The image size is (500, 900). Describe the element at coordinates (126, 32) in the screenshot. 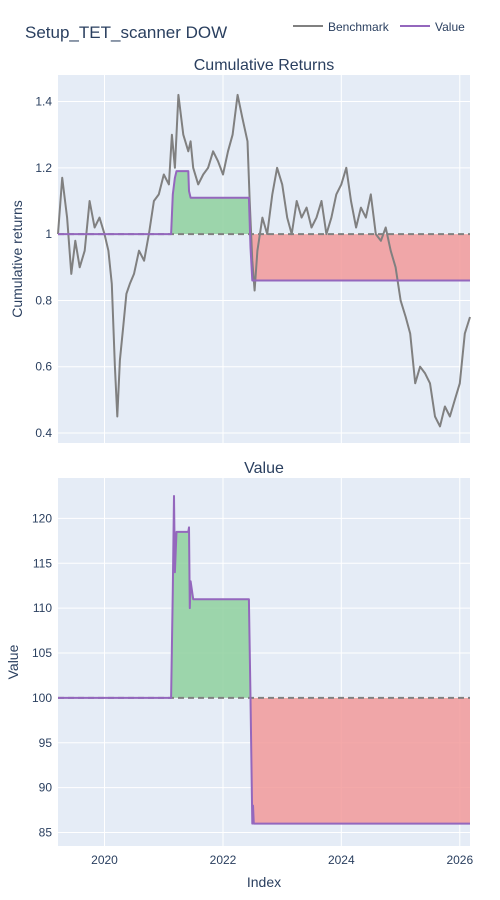

I see `chart-title: Setup_TET_scanner DOW` at that location.